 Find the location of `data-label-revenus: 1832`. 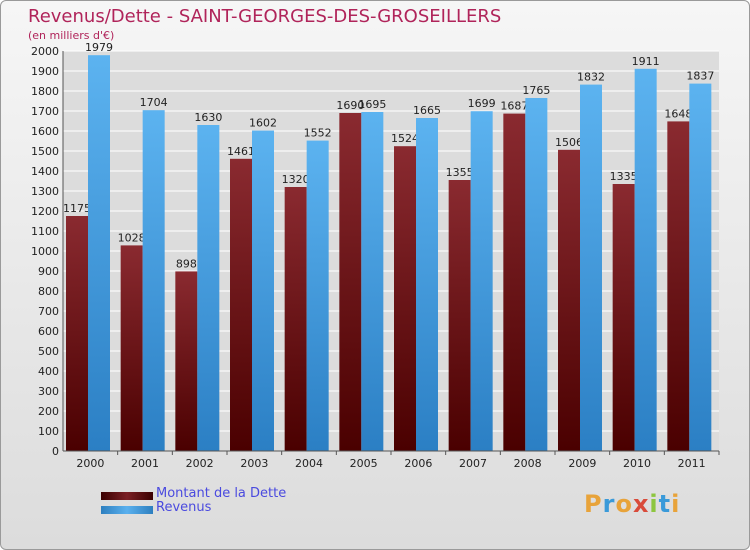

data-label-revenus: 1832 is located at coordinates (591, 77).